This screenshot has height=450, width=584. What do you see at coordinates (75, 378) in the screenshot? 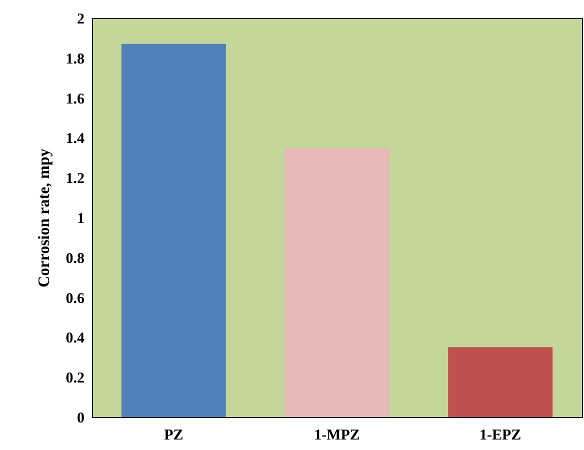
I see `y-tick-label: 0.2` at bounding box center [75, 378].